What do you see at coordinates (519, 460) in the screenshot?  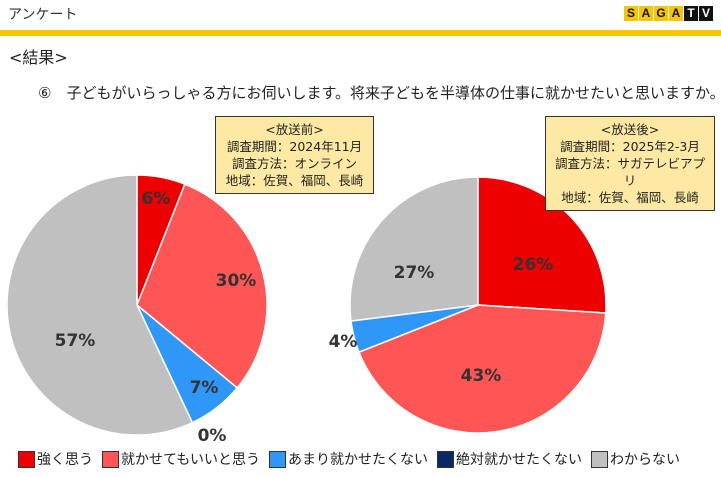 I see `legend-label: 絶対就かせたくない` at bounding box center [519, 460].